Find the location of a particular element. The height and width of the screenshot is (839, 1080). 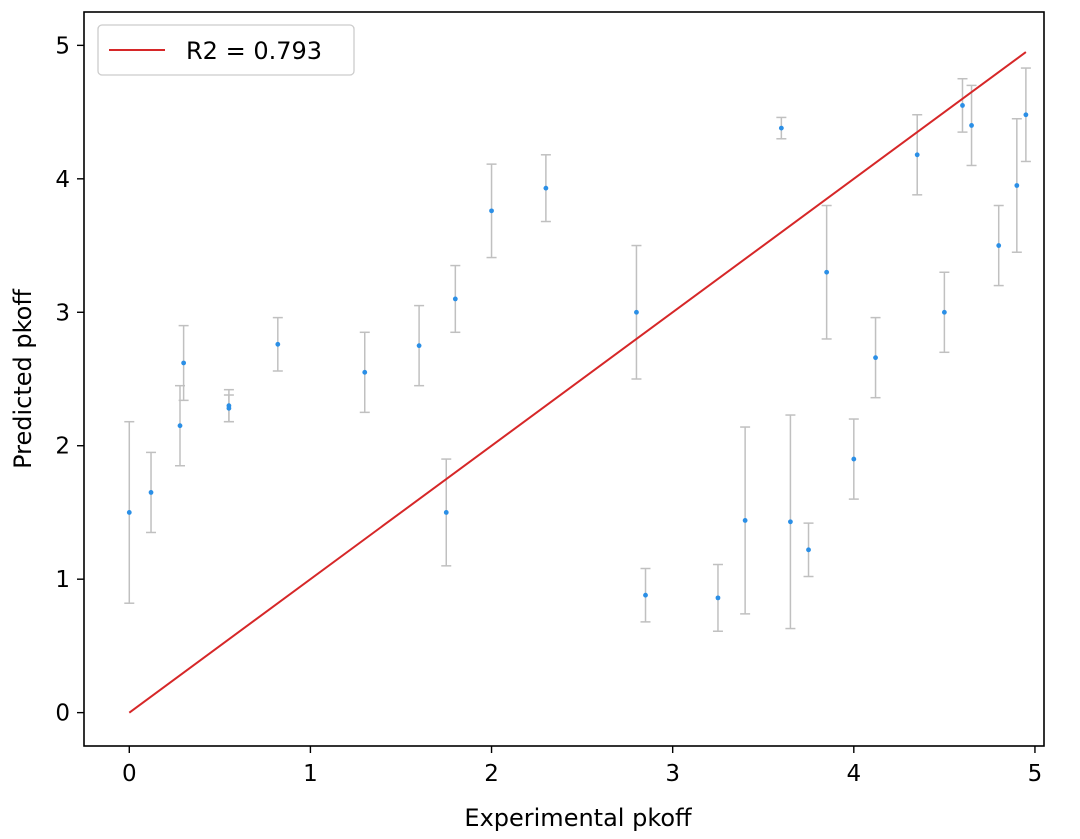

x-tick-label: 5 is located at coordinates (1035, 774).